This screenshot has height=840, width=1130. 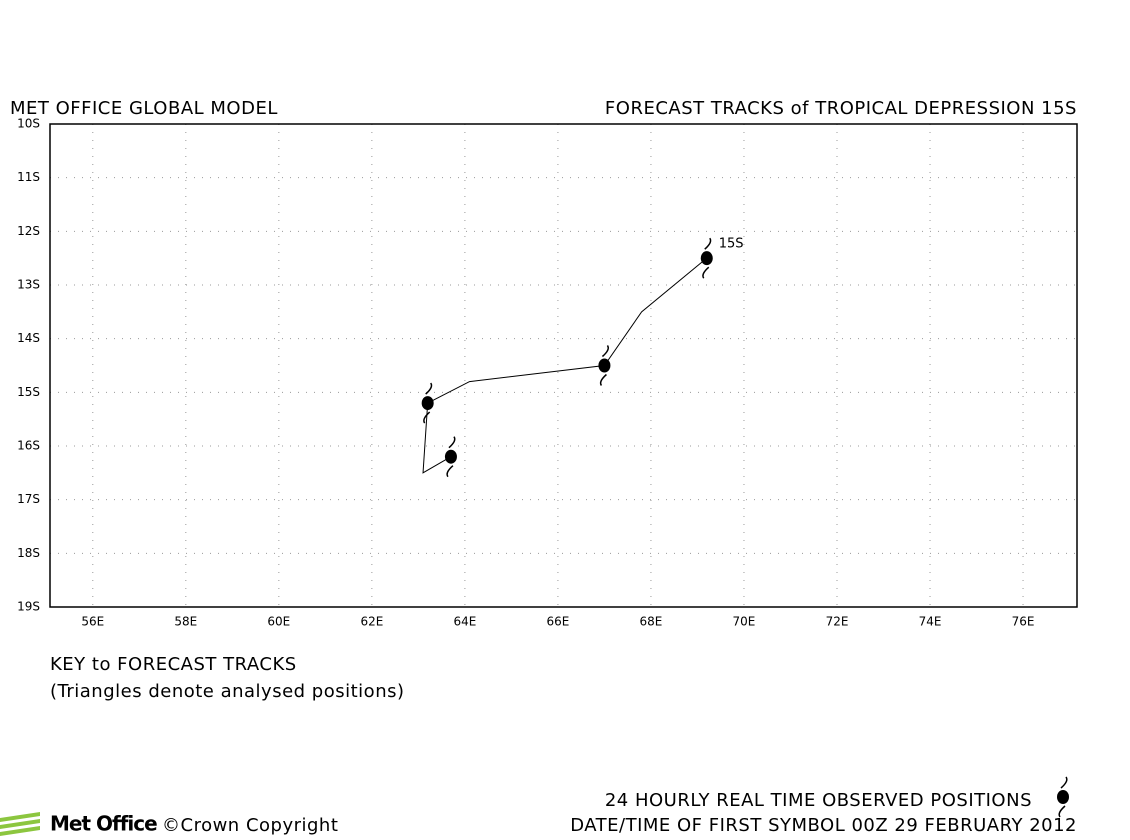 What do you see at coordinates (20, 824) in the screenshot?
I see `logo-icon` at bounding box center [20, 824].